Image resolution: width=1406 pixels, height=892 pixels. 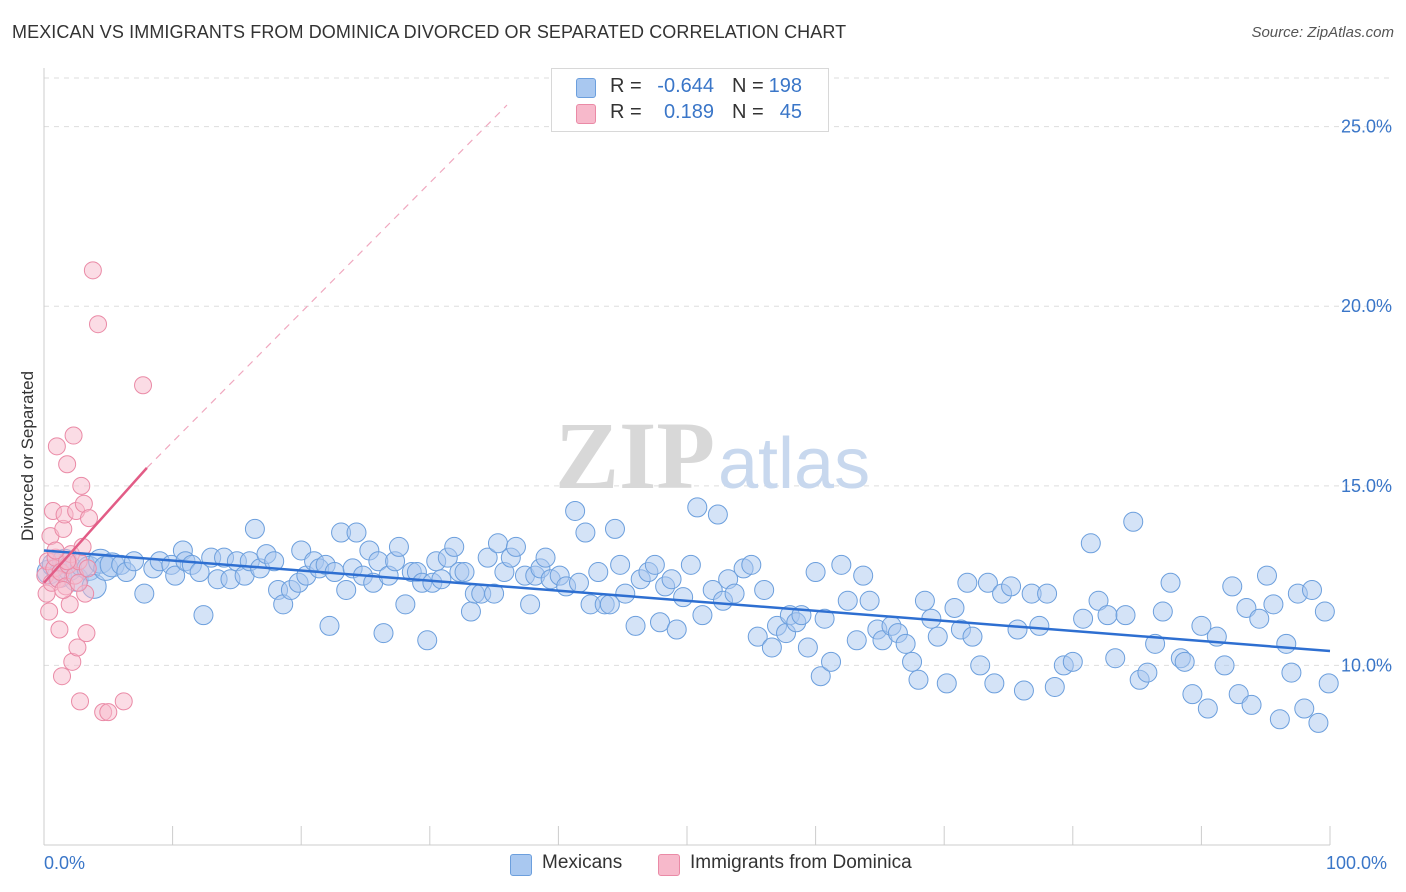 I want to click on legend-n-value: 45, so click(x=790, y=112).